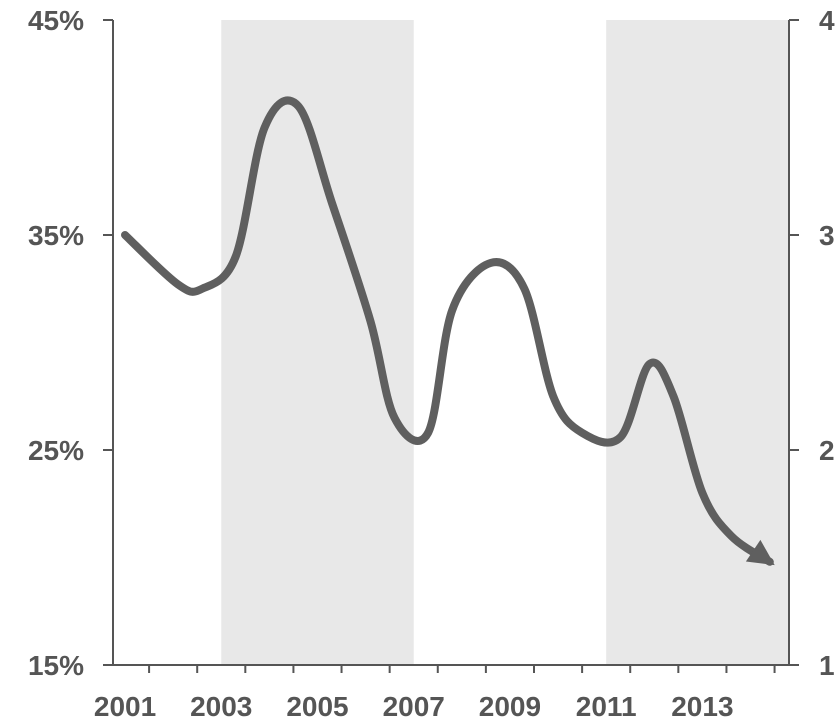 The width and height of the screenshot is (836, 728). What do you see at coordinates (510, 706) in the screenshot?
I see `x-tick-label: 2009` at bounding box center [510, 706].